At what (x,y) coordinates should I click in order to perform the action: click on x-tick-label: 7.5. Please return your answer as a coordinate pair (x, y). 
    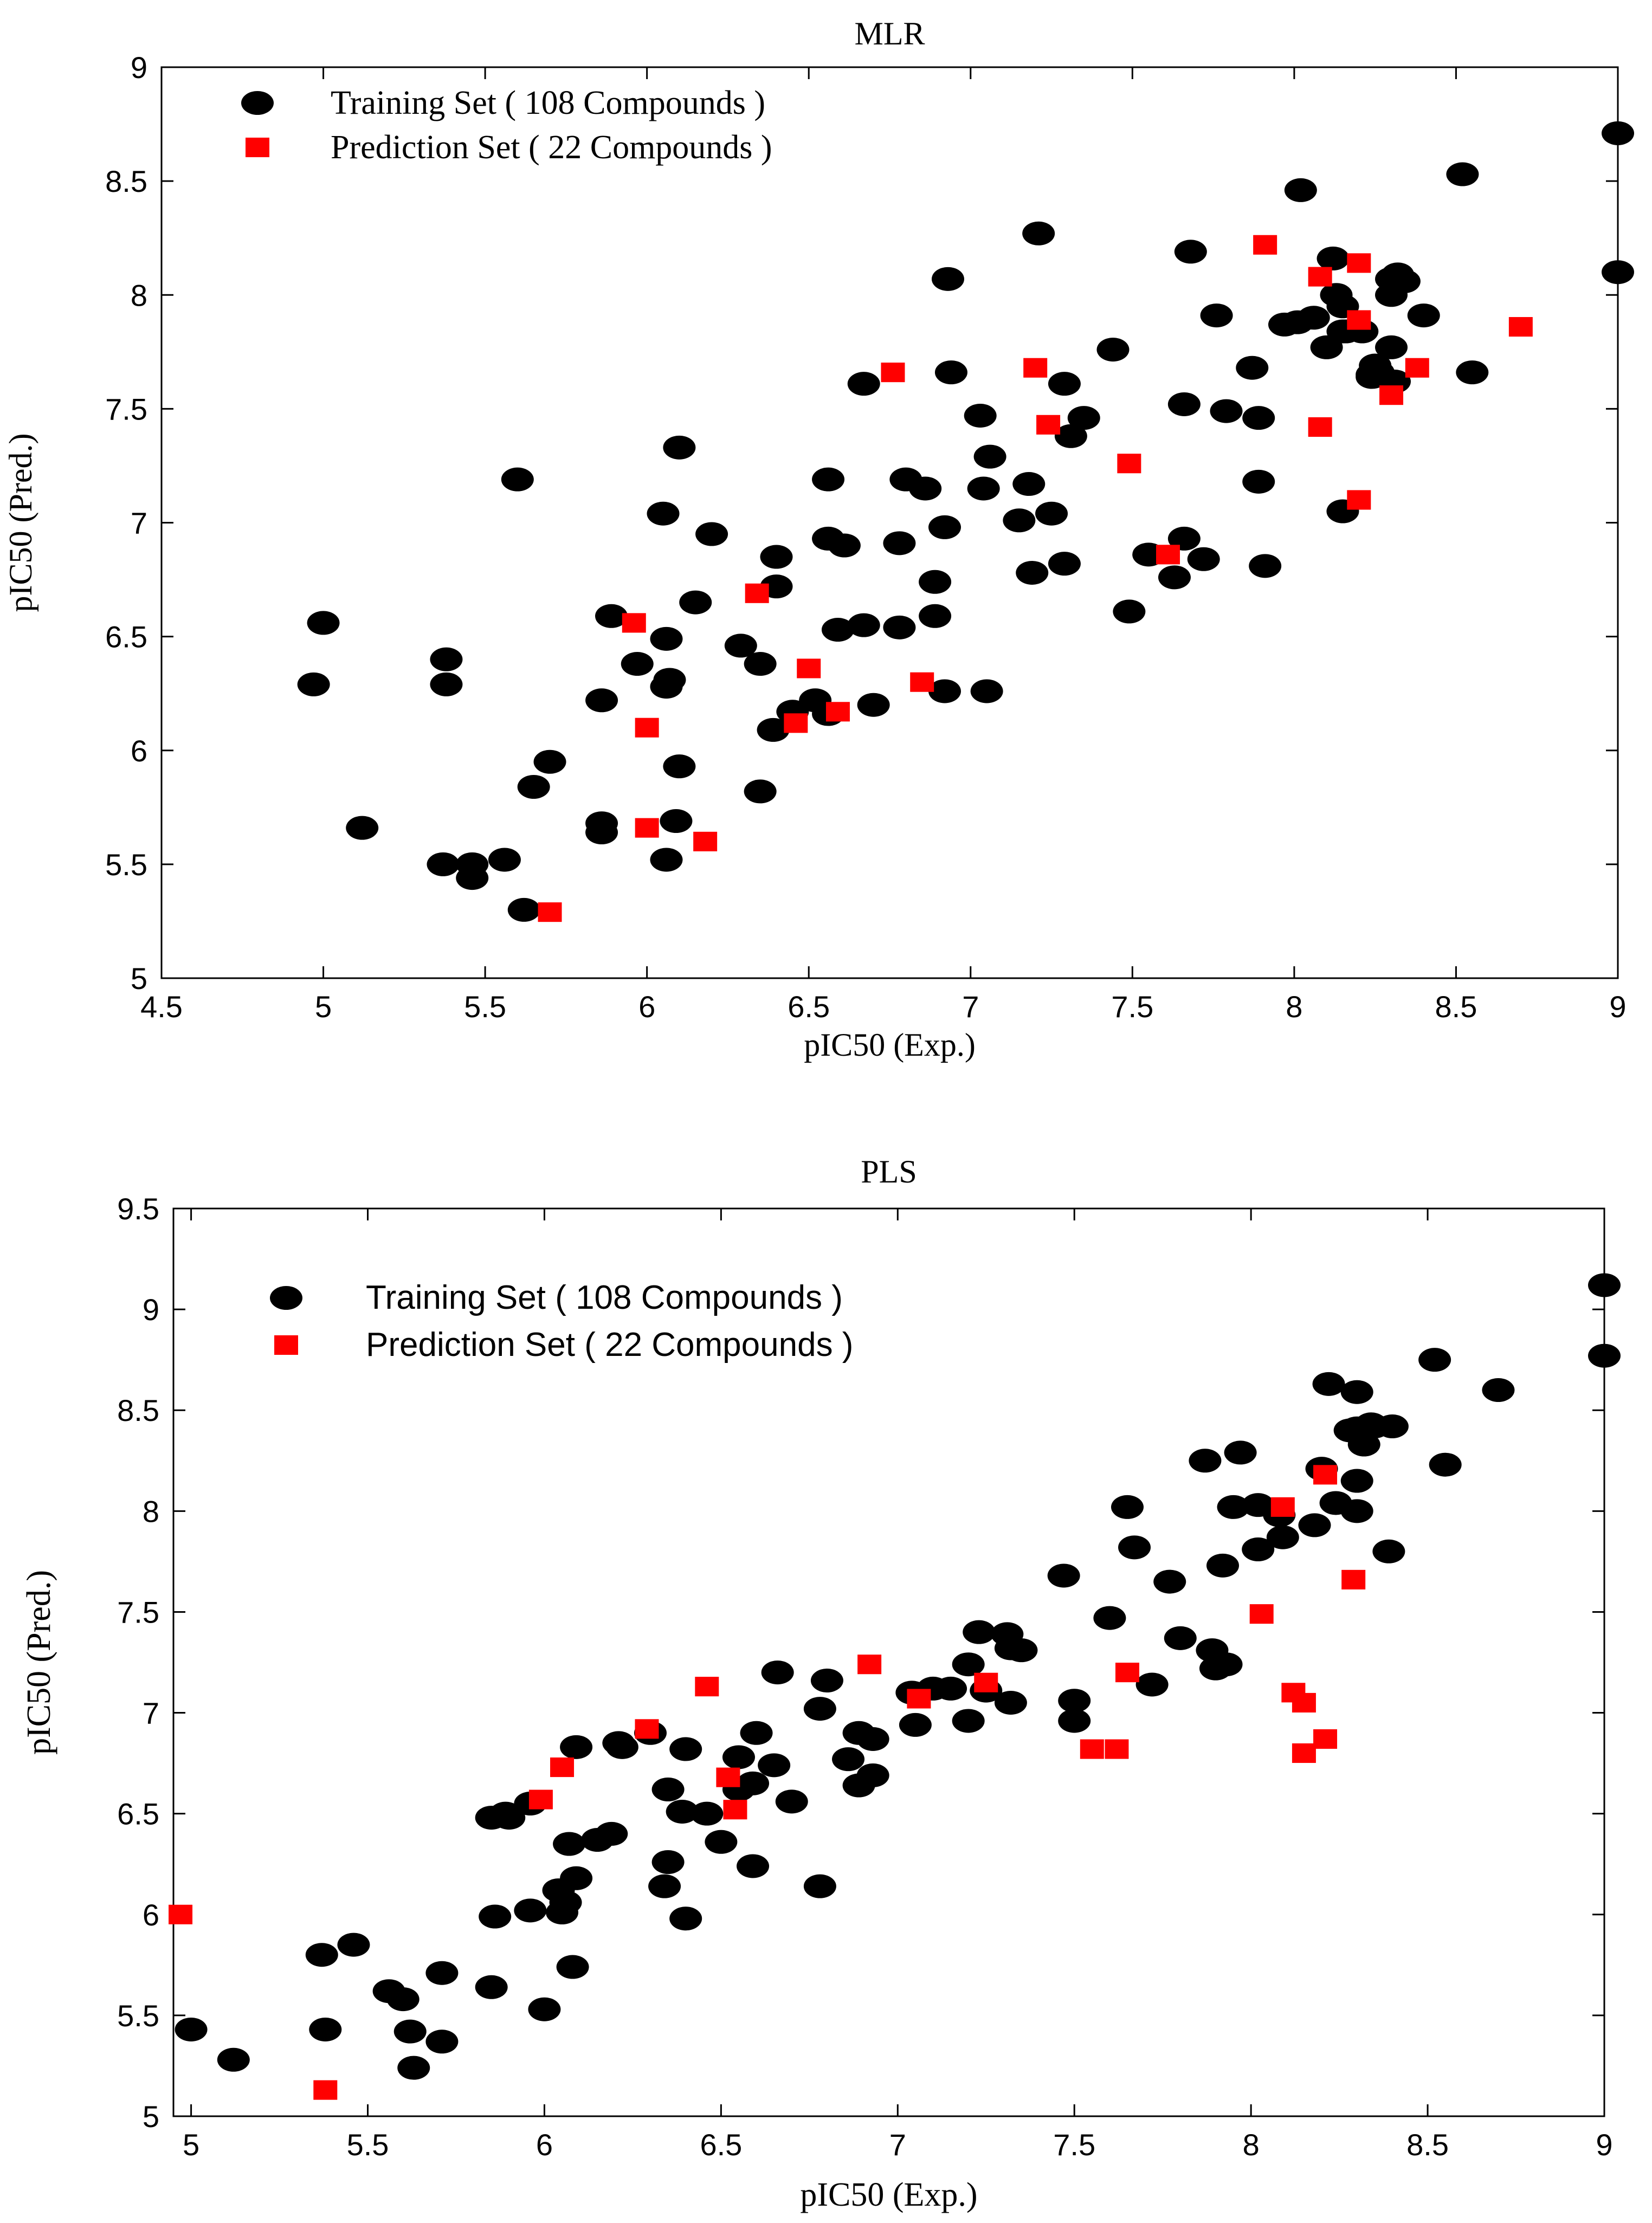
    Looking at the image, I should click on (1074, 2145).